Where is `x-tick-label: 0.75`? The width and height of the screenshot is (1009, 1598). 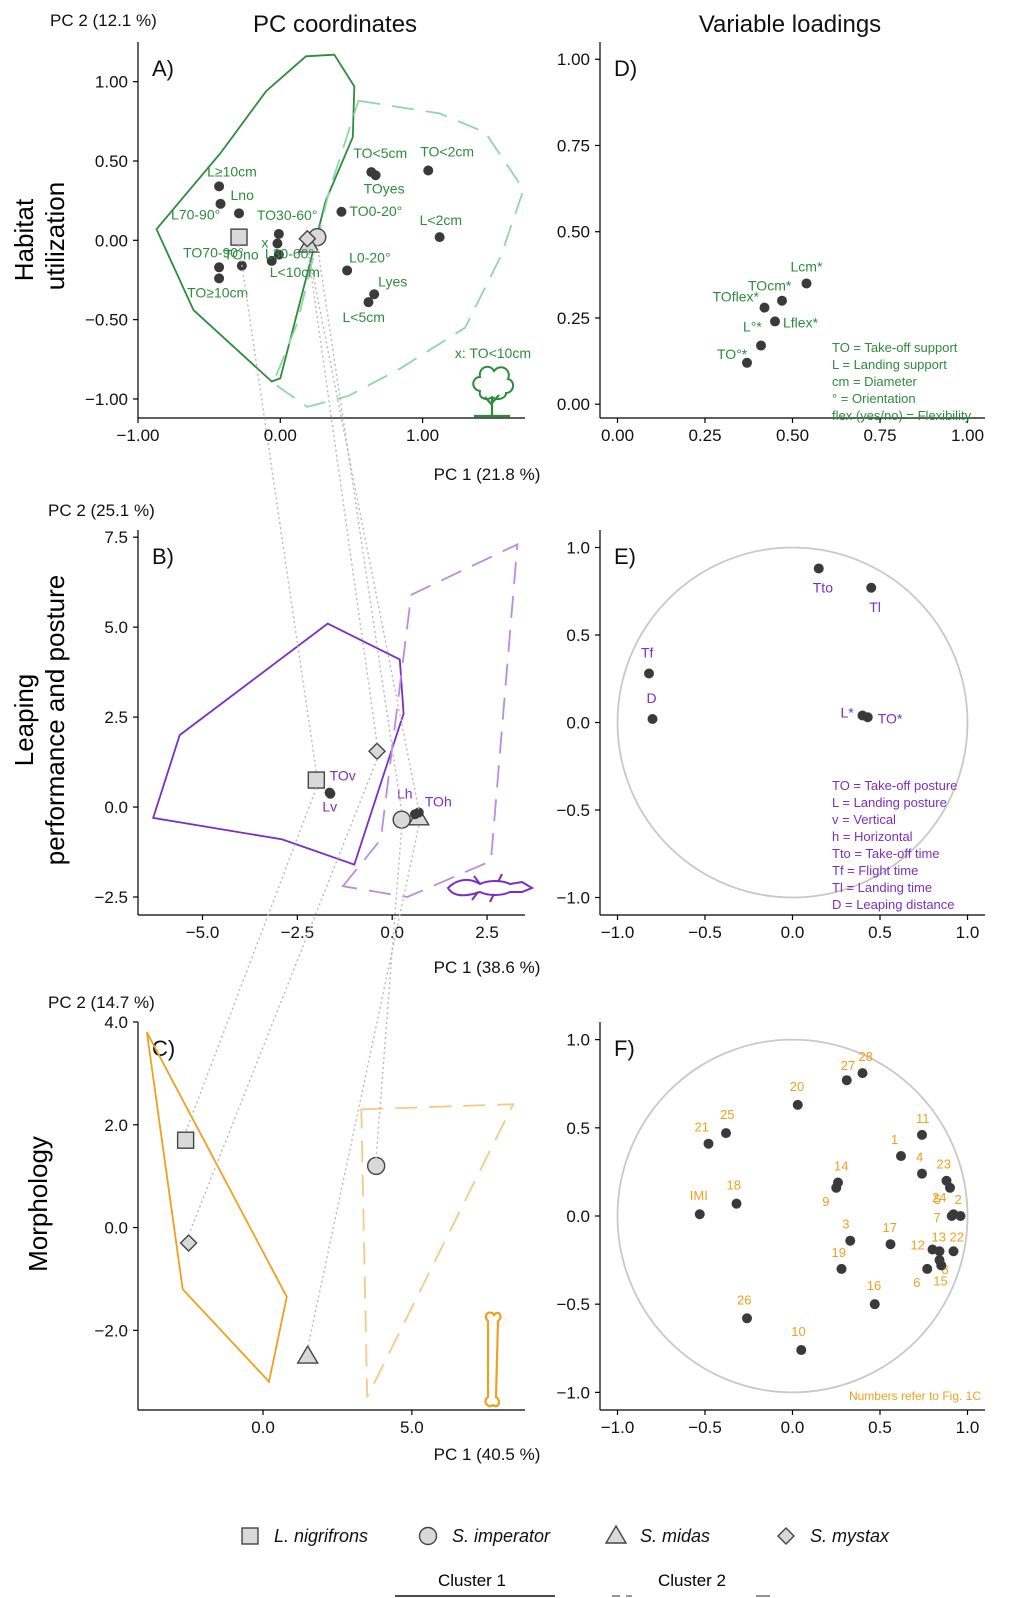
x-tick-label: 0.75 is located at coordinates (879, 435).